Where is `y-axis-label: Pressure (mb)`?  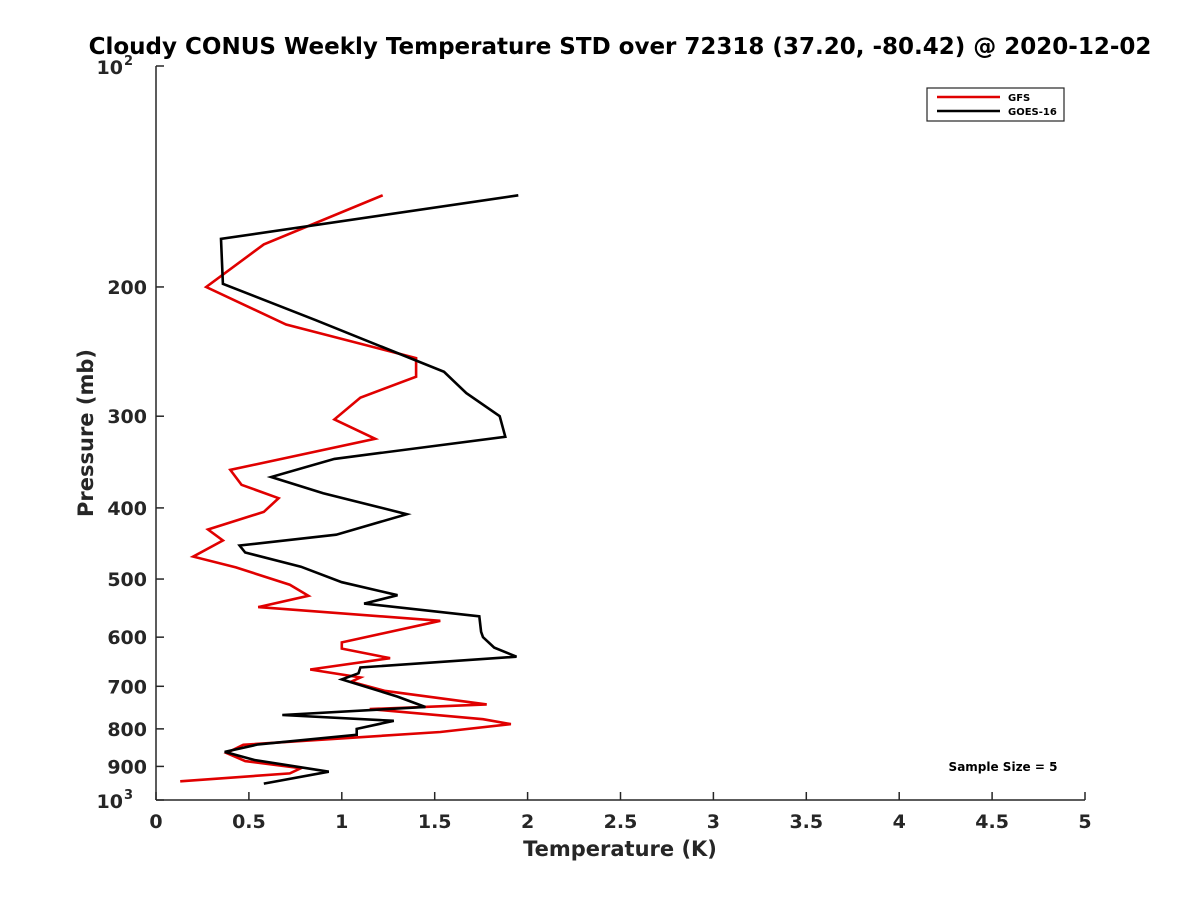 y-axis-label: Pressure (mb) is located at coordinates (86, 433).